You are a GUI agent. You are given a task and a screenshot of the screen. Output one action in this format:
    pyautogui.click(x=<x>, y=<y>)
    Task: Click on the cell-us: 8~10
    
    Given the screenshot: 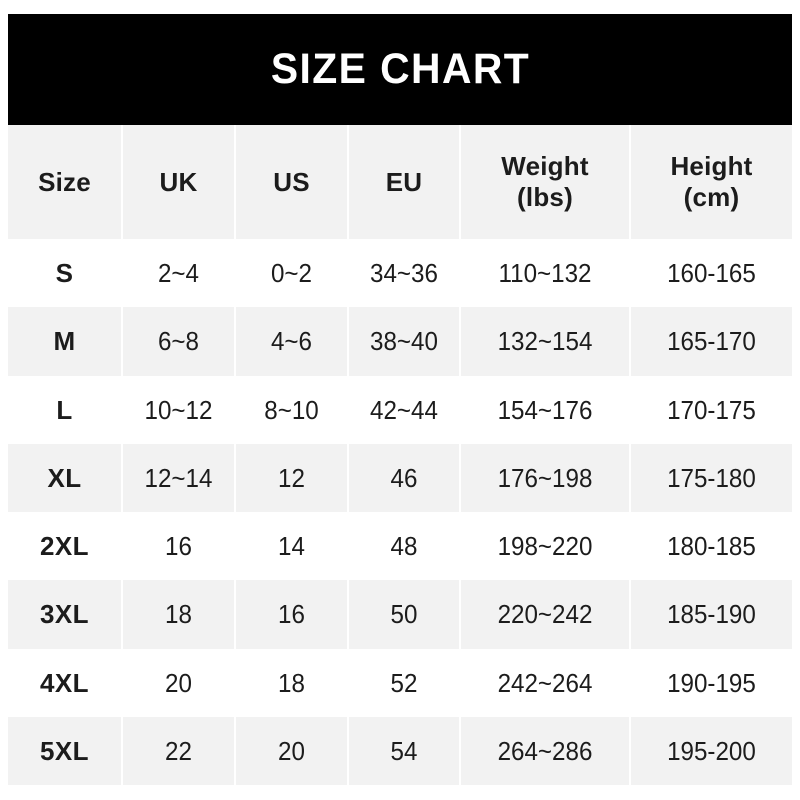 What is the action you would take?
    pyautogui.click(x=291, y=409)
    